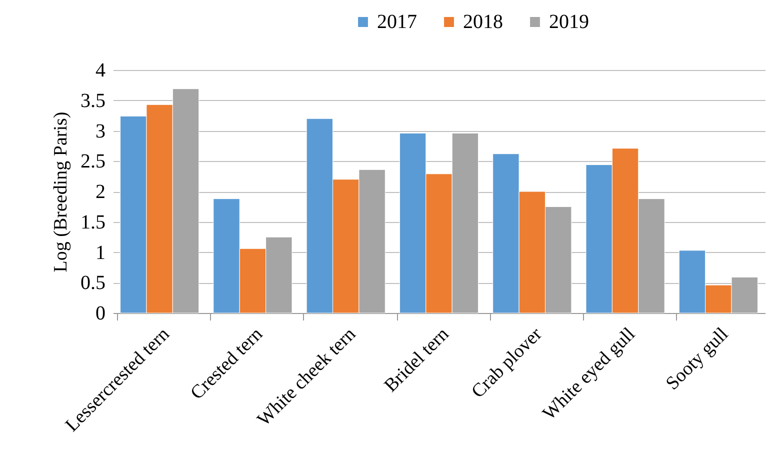 This screenshot has height=474, width=782. I want to click on y-tick-label: 4, so click(101, 71).